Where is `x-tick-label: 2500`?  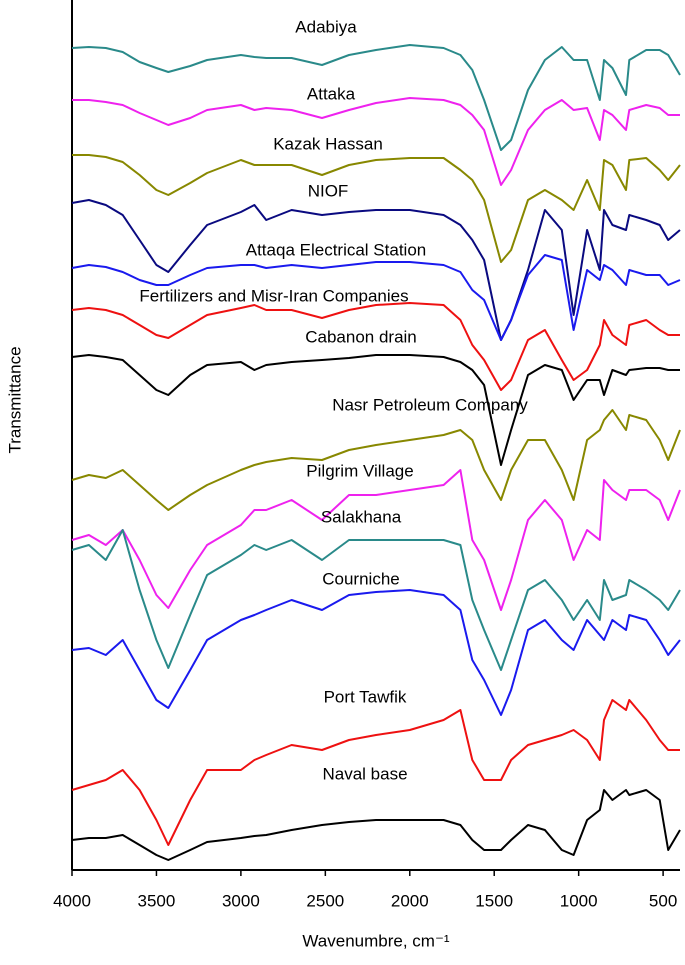
x-tick-label: 2500 is located at coordinates (325, 900).